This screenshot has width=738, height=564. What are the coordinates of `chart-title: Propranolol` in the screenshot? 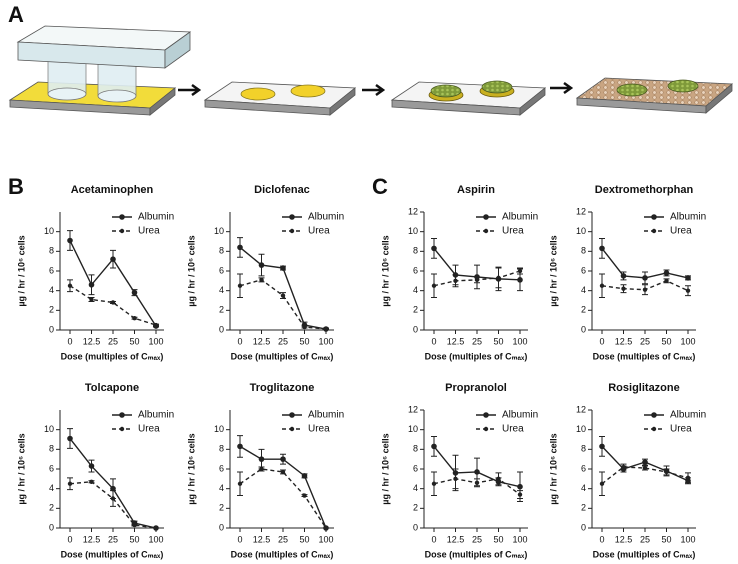 It's located at (476, 388).